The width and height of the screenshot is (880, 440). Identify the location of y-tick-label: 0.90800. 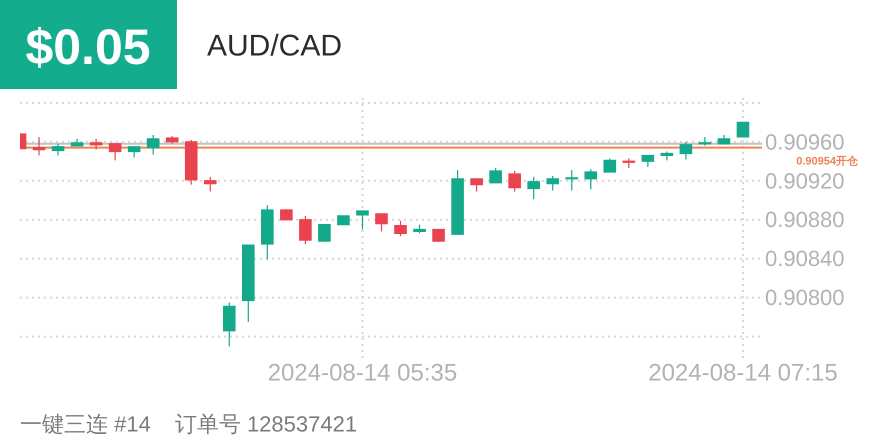
(805, 297).